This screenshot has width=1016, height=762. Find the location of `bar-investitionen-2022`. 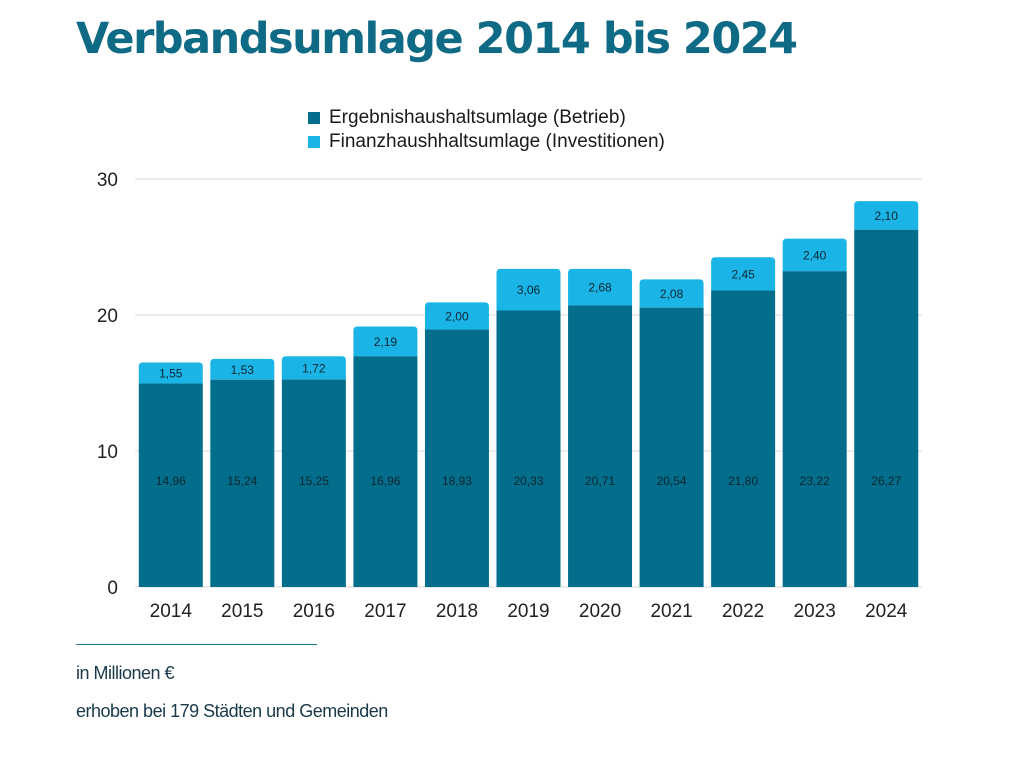

bar-investitionen-2022 is located at coordinates (743, 274).